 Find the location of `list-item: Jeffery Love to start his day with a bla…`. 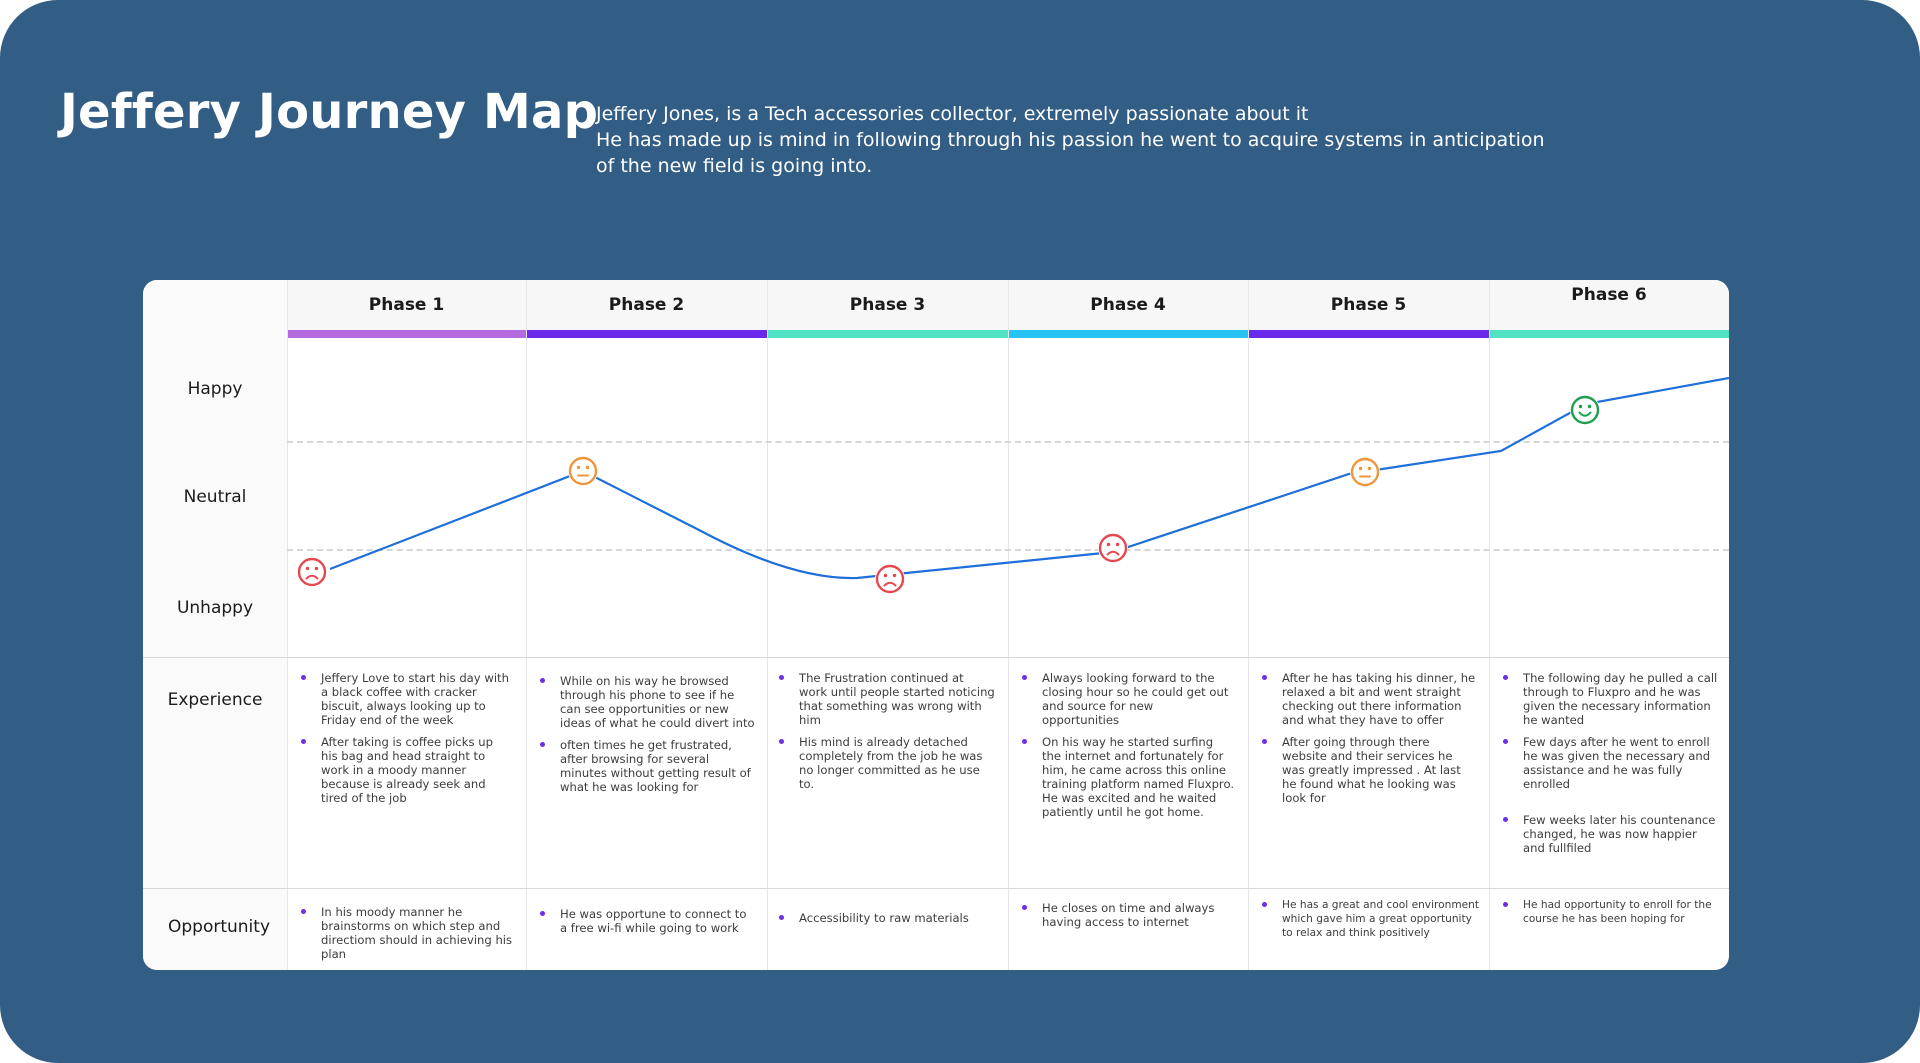

list-item: Jeffery Love to start his day with a bla… is located at coordinates (406, 699).